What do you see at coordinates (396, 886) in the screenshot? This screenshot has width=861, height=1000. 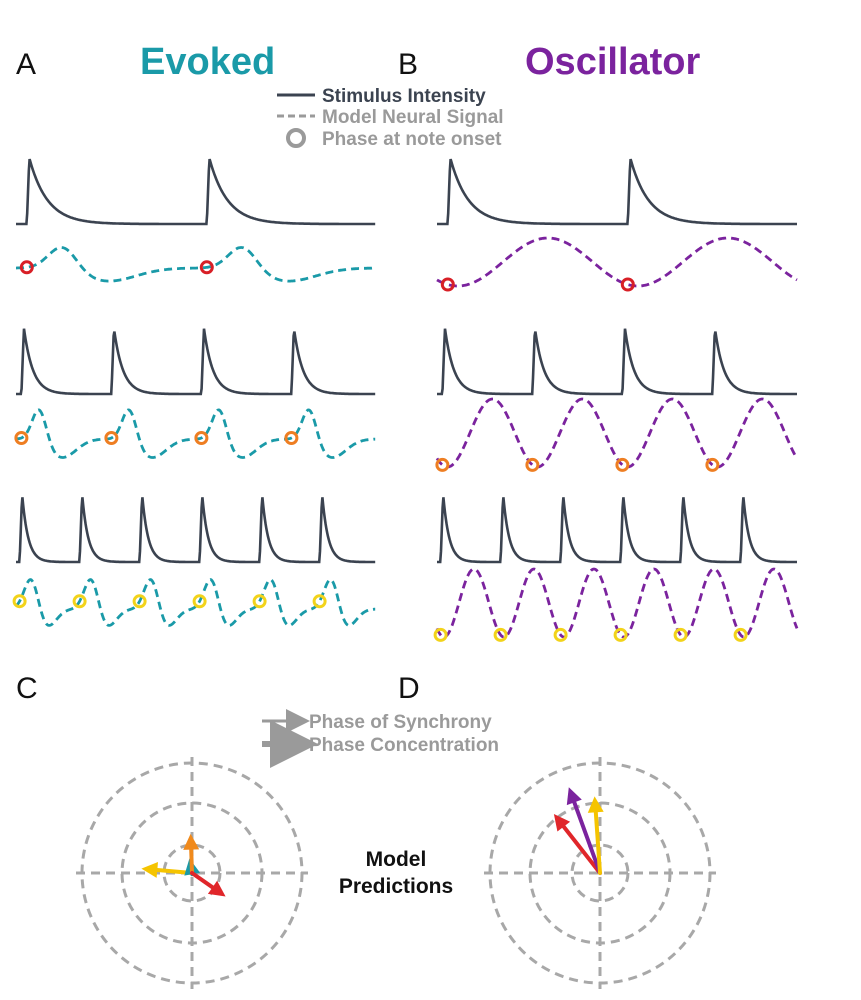 I see `model-label-line2: Predictions` at bounding box center [396, 886].